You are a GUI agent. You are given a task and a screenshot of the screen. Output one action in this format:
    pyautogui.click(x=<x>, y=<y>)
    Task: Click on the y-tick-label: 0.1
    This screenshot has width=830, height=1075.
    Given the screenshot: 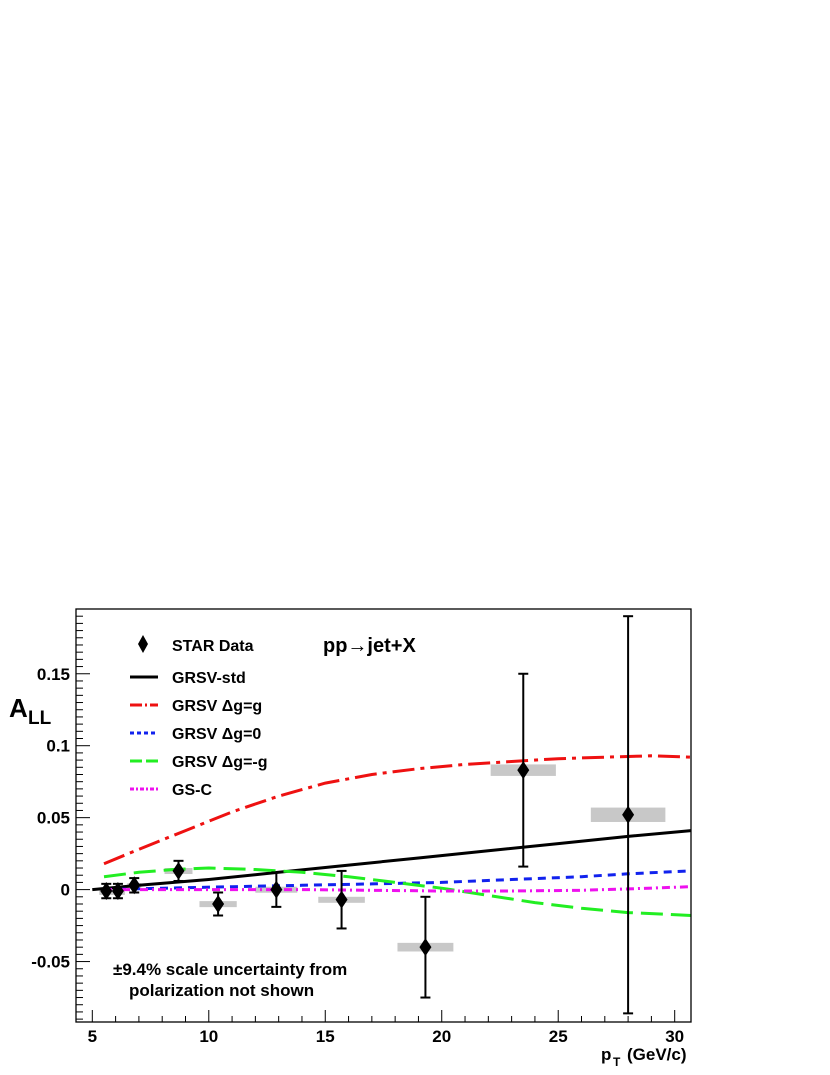 What is the action you would take?
    pyautogui.click(x=58, y=746)
    